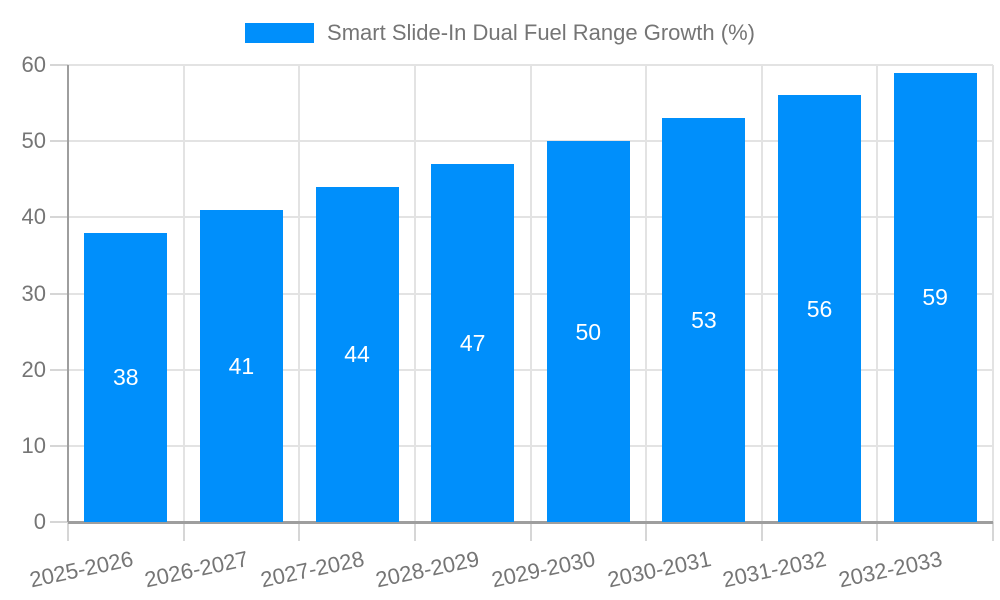 This screenshot has width=1000, height=600. Describe the element at coordinates (33, 369) in the screenshot. I see `y-axis-tick-label: 20` at that location.